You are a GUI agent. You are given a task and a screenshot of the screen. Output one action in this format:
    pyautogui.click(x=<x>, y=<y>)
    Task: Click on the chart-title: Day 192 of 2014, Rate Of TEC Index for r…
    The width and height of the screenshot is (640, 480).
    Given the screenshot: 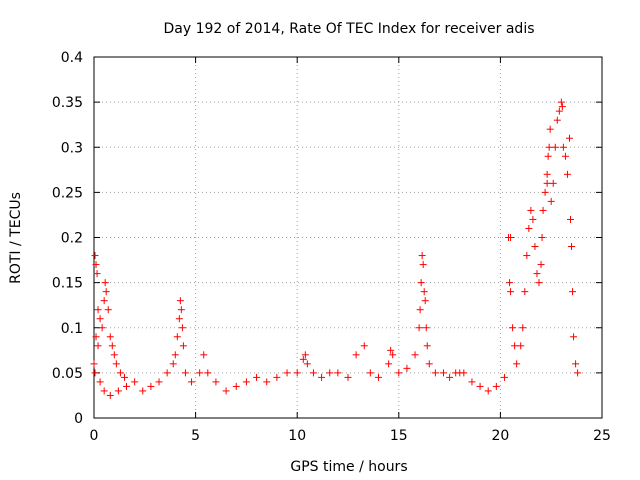 What is the action you would take?
    pyautogui.click(x=348, y=29)
    